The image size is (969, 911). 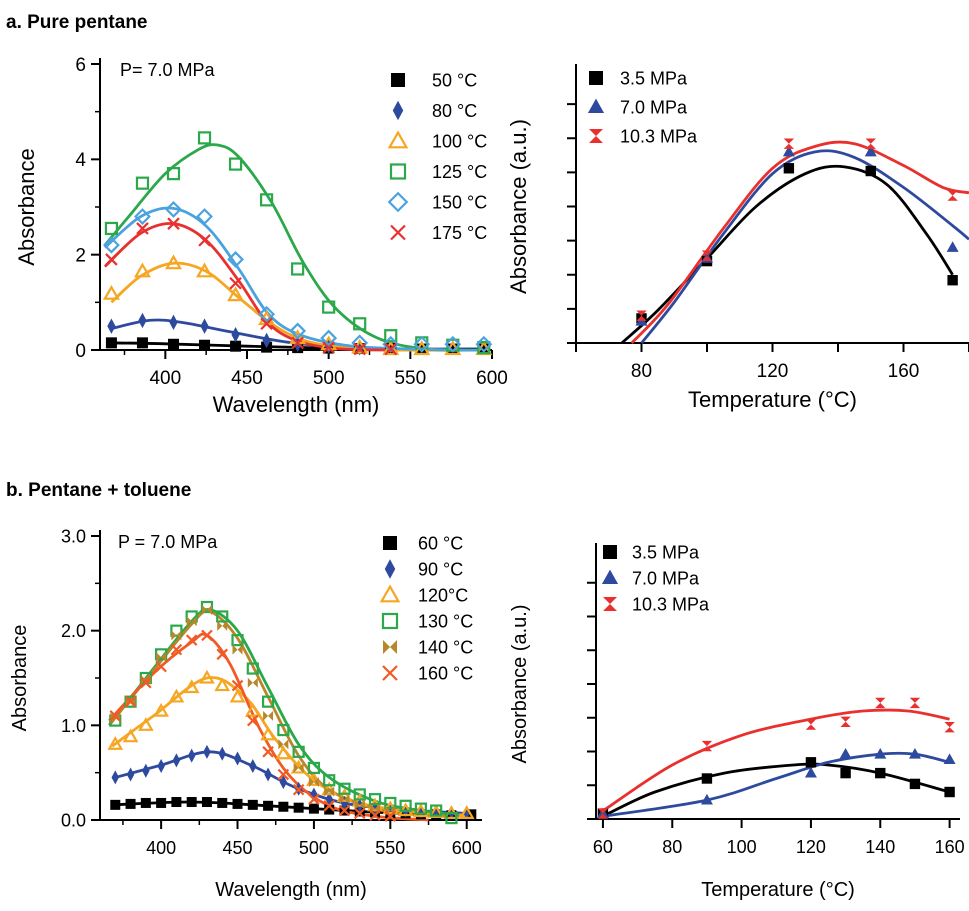 What do you see at coordinates (443, 596) in the screenshot?
I see `legend-label: 120°C` at bounding box center [443, 596].